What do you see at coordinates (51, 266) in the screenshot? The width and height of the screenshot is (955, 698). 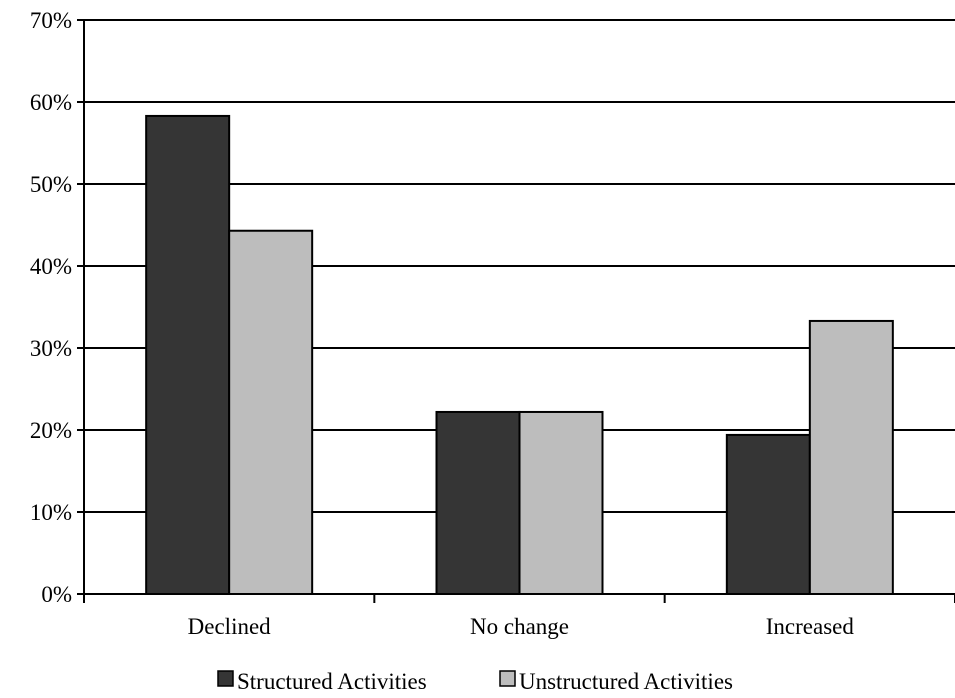 I see `y-tick-label-40: 40%` at bounding box center [51, 266].